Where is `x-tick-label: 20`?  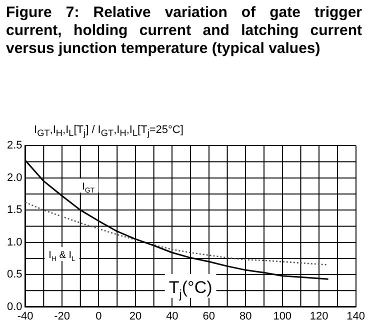 x-tick-label: 20 is located at coordinates (135, 316).